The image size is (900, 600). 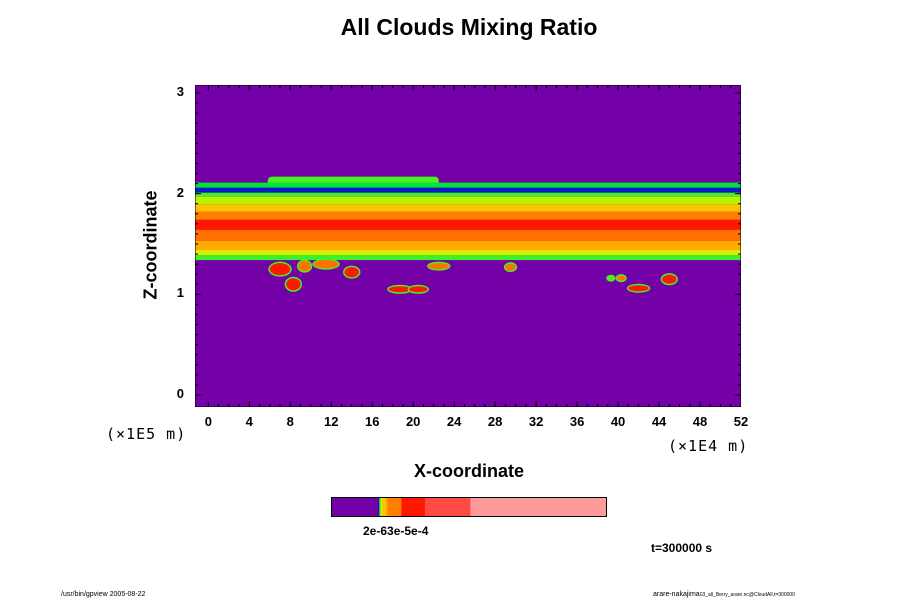 What do you see at coordinates (413, 421) in the screenshot?
I see `x-tick-label: 20` at bounding box center [413, 421].